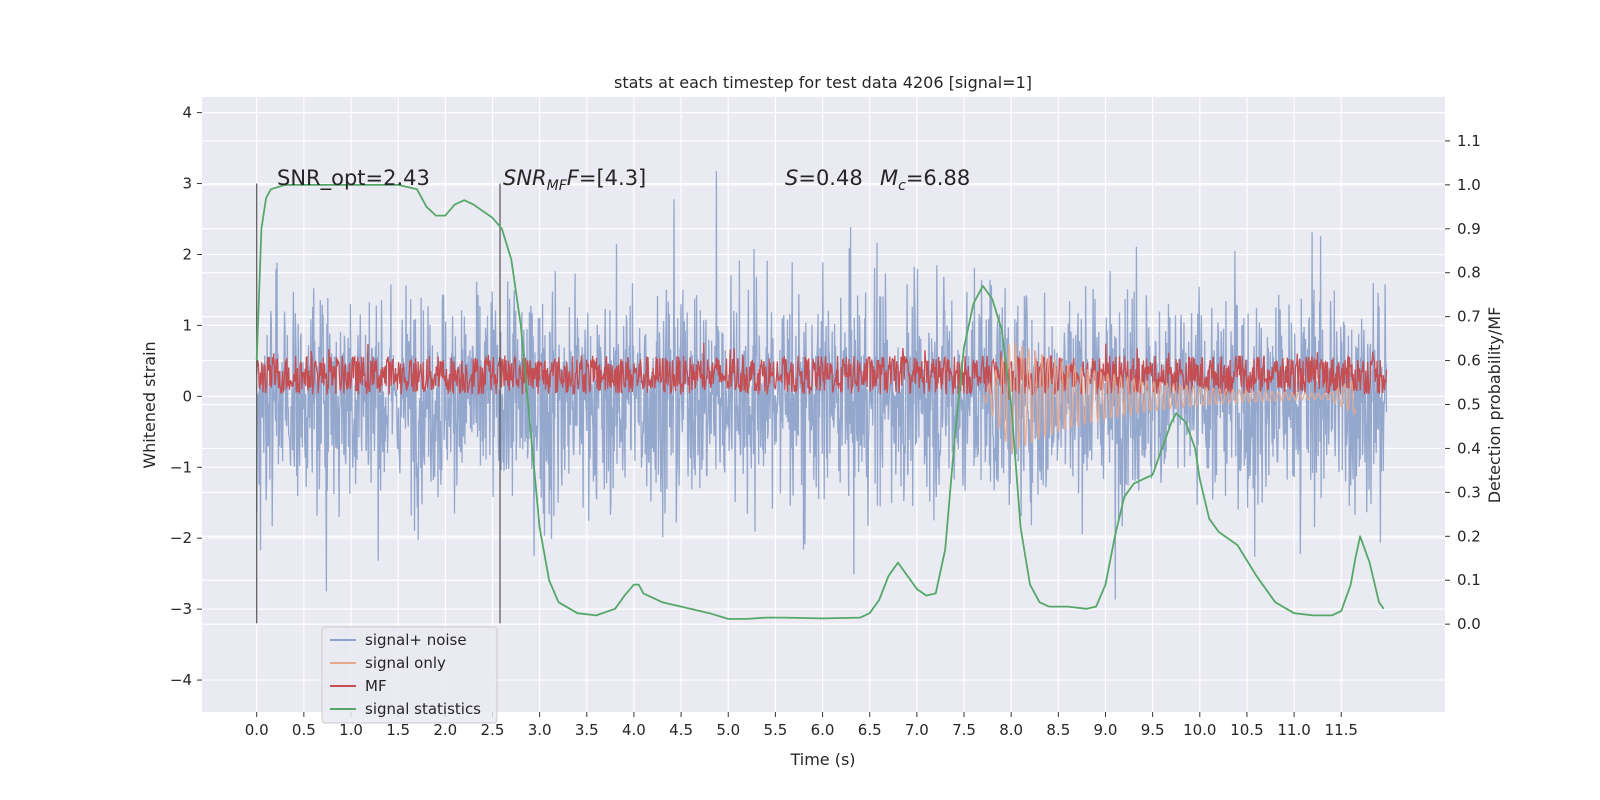  I want to click on y-axis-ticks: 4 3 2 1 0 −1 −2 −3 −4, so click(186, 396).